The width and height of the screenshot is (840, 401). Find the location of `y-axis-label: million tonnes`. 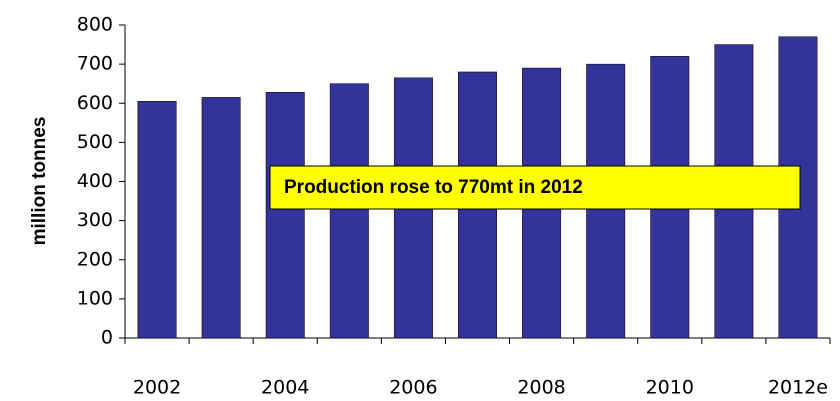

y-axis-label: million tonnes is located at coordinates (39, 181).